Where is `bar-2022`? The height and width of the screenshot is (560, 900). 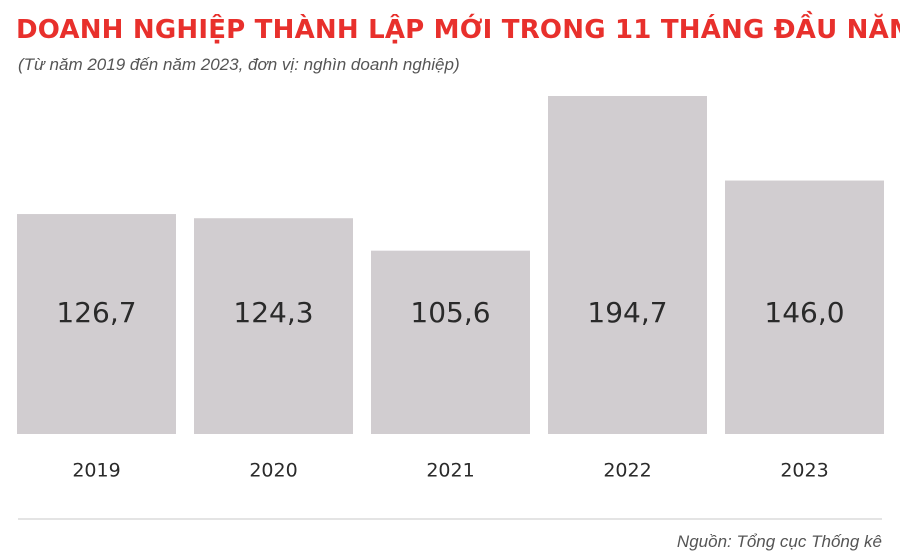 bar-2022 is located at coordinates (627, 265).